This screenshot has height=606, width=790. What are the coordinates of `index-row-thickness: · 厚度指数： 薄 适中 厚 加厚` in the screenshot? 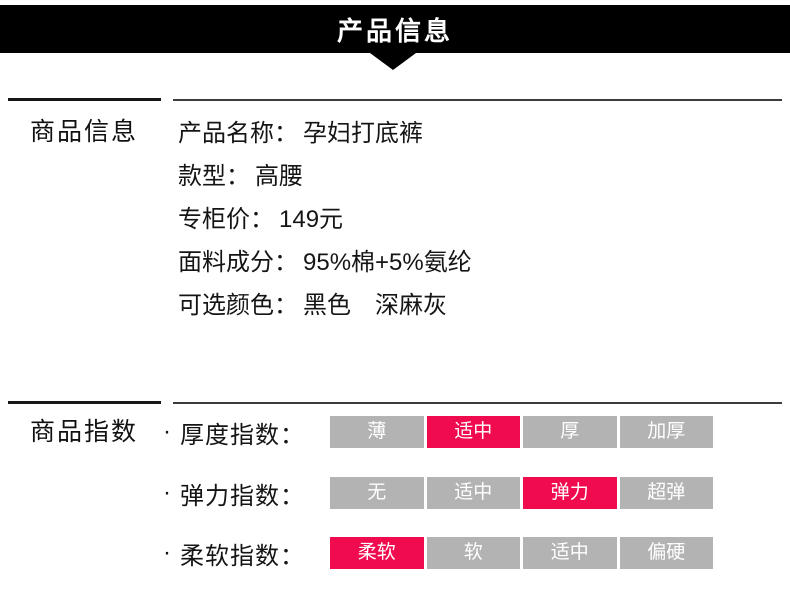 It's located at (438, 432).